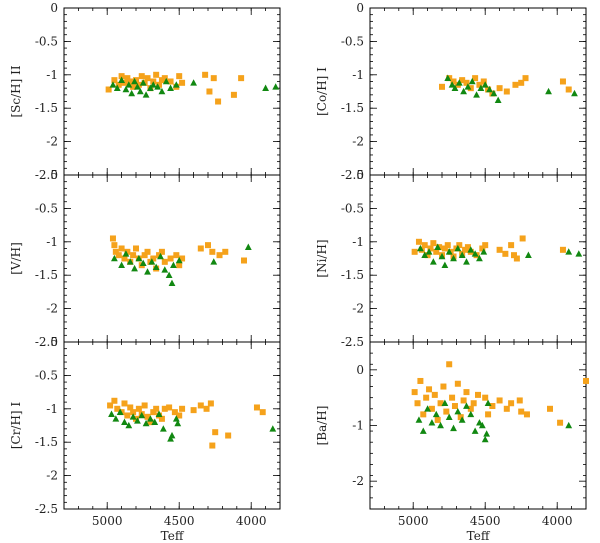 This screenshot has width=600, height=543. I want to click on y-axis-label: [V/H], so click(16, 258).